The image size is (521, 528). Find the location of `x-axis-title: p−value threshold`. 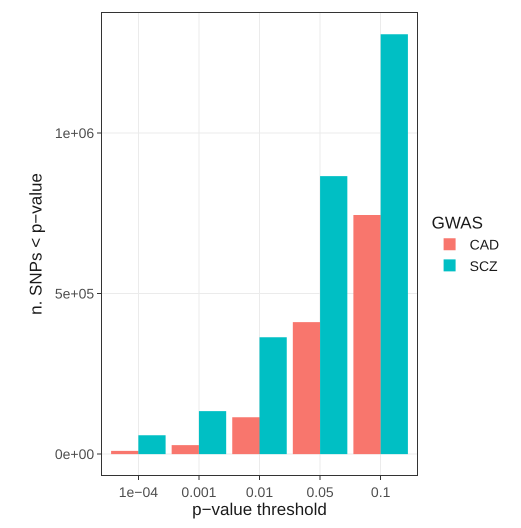

x-axis-title: p−value threshold is located at coordinates (259, 510).